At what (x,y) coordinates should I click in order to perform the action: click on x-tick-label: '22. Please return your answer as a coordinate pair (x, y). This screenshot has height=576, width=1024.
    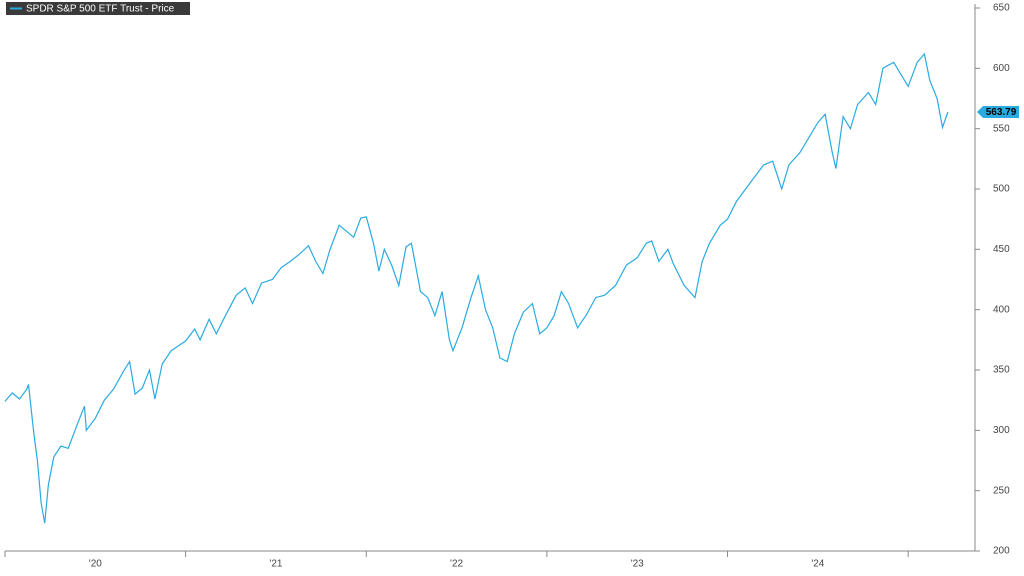
    Looking at the image, I should click on (456, 564).